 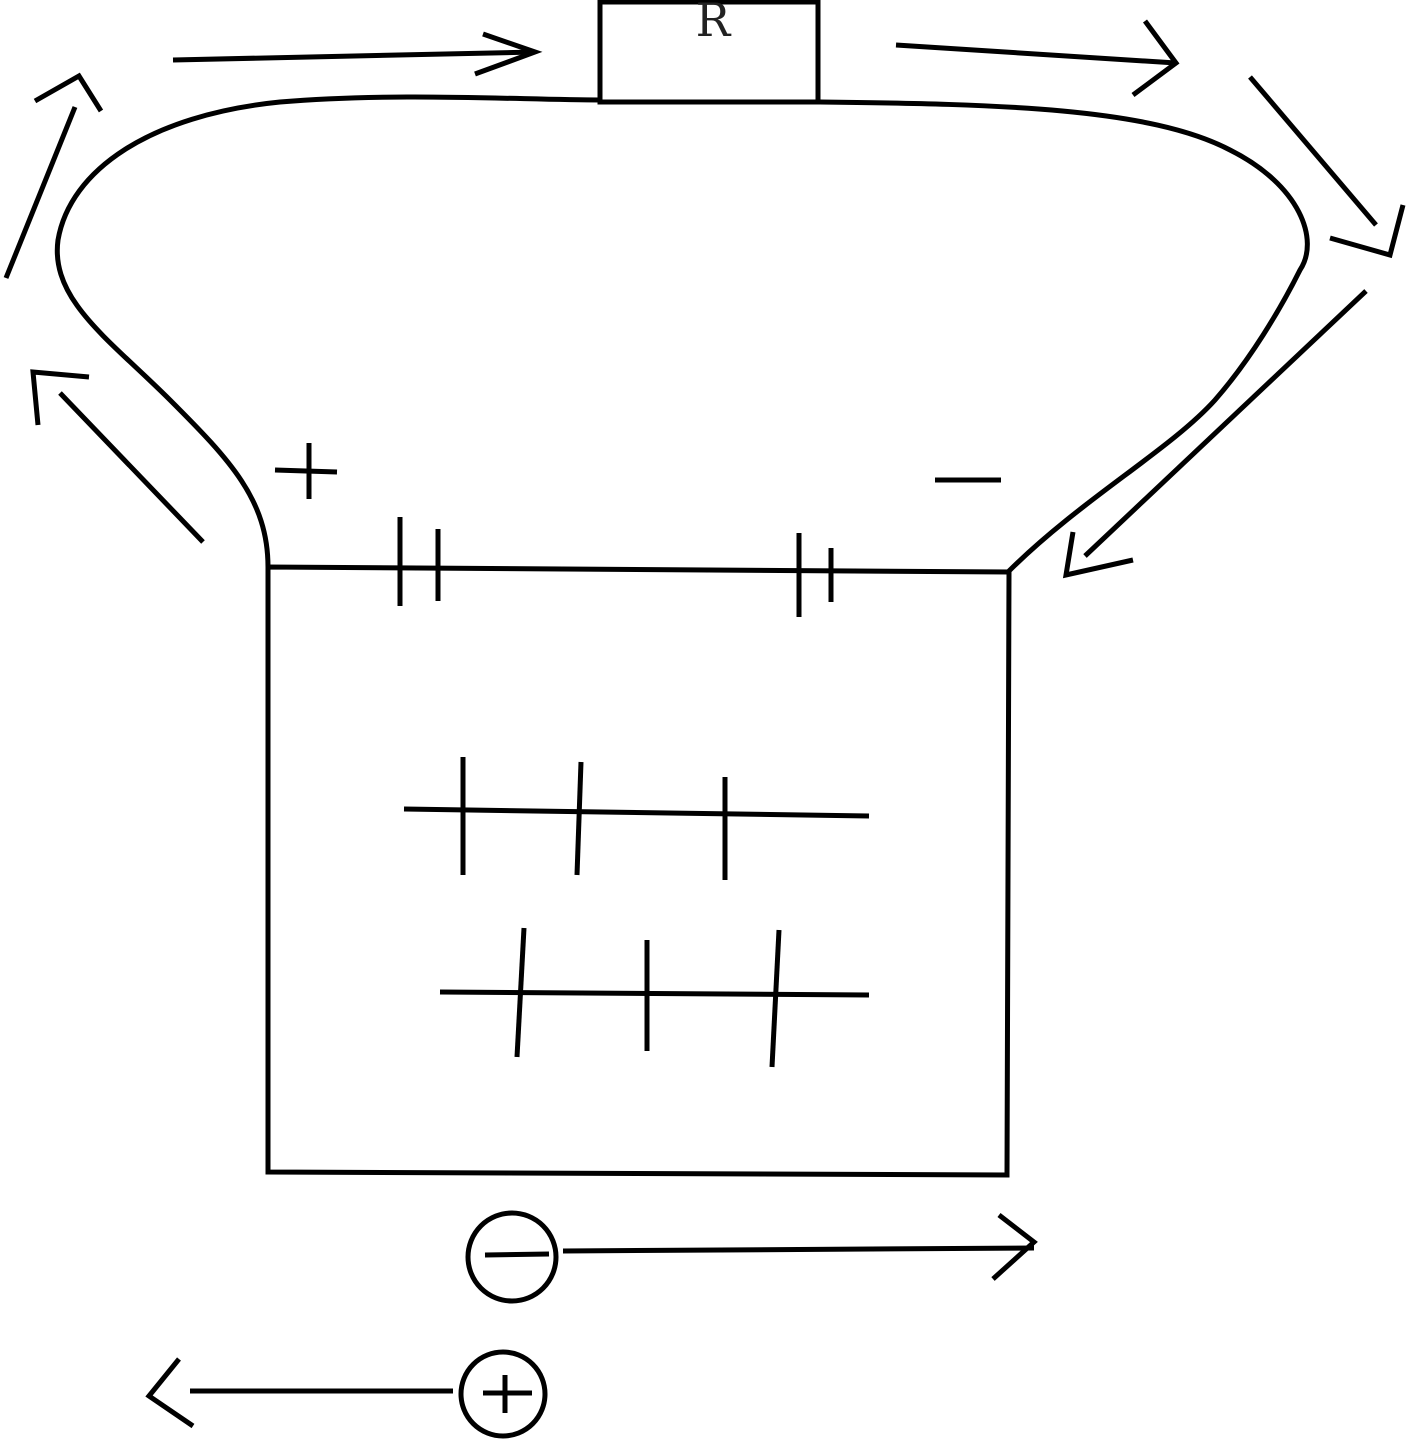 What do you see at coordinates (306, 471) in the screenshot?
I see `positive-terminal-sign` at bounding box center [306, 471].